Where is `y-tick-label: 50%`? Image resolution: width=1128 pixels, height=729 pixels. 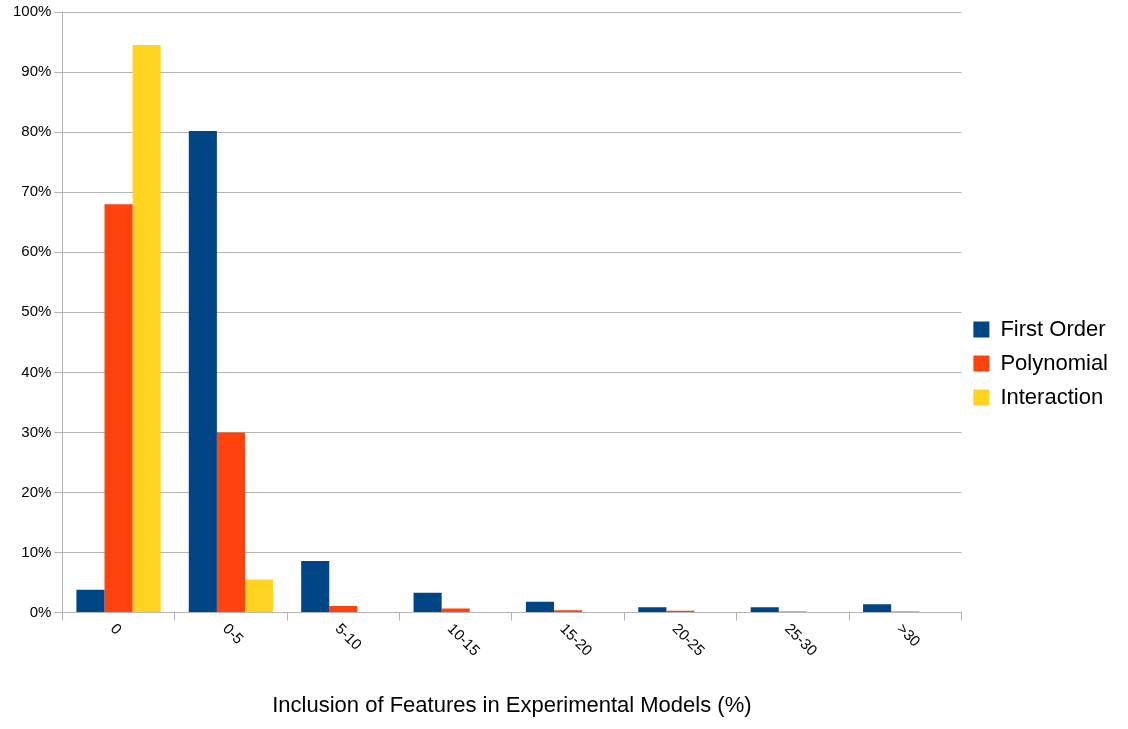 y-tick-label: 50% is located at coordinates (36, 311).